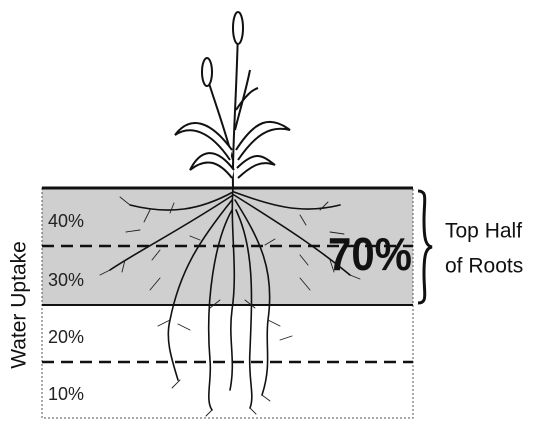 The width and height of the screenshot is (548, 422). I want to click on top-half-total: 70%, so click(370, 254).